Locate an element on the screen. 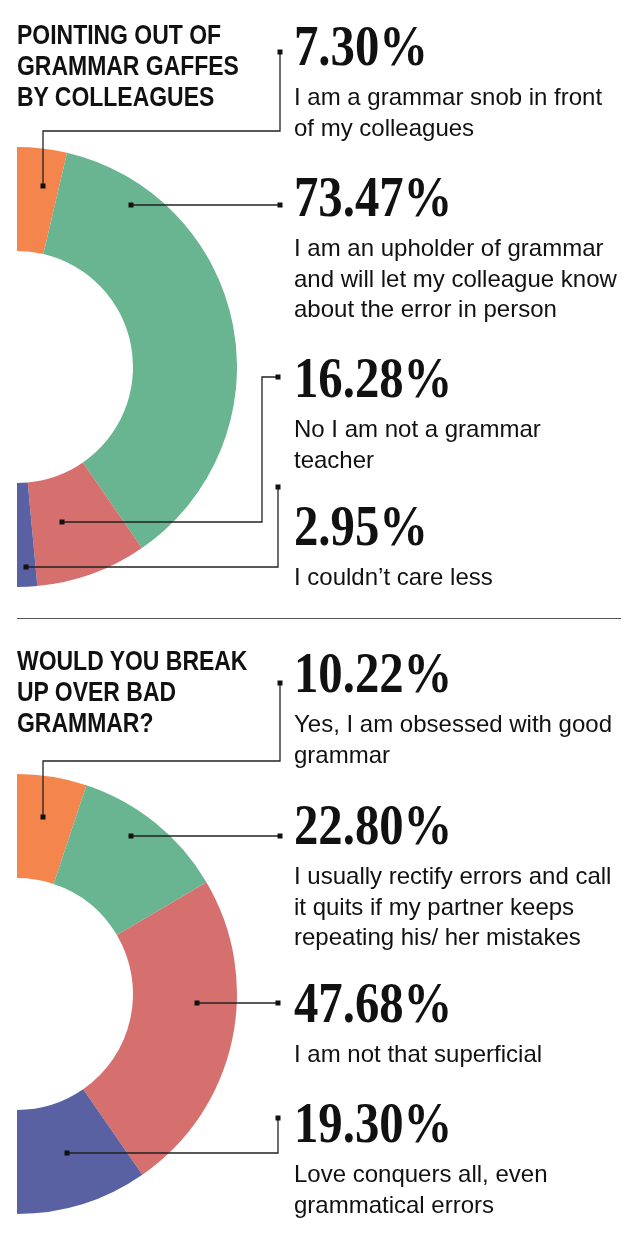  data-label: 47.68% is located at coordinates (373, 1003).